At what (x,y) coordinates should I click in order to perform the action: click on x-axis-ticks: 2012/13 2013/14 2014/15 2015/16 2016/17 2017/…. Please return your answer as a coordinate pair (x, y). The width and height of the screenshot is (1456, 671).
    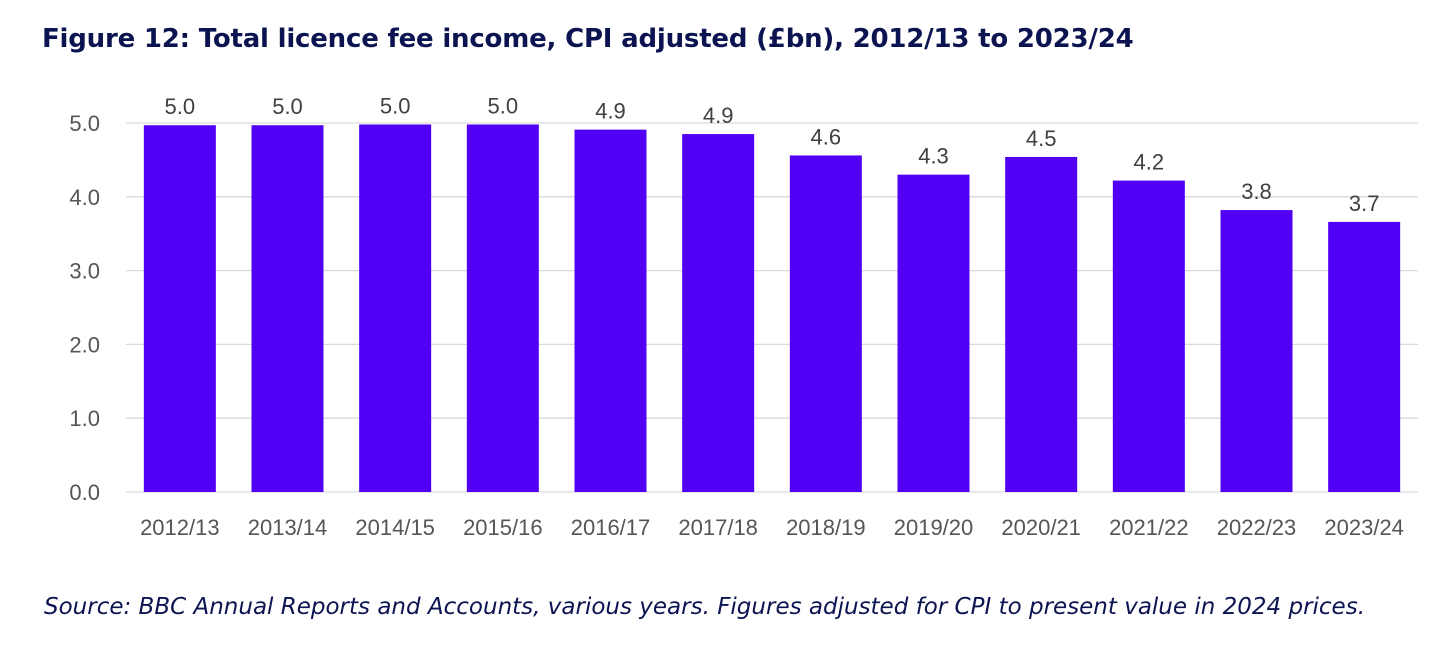
    Looking at the image, I should click on (772, 527).